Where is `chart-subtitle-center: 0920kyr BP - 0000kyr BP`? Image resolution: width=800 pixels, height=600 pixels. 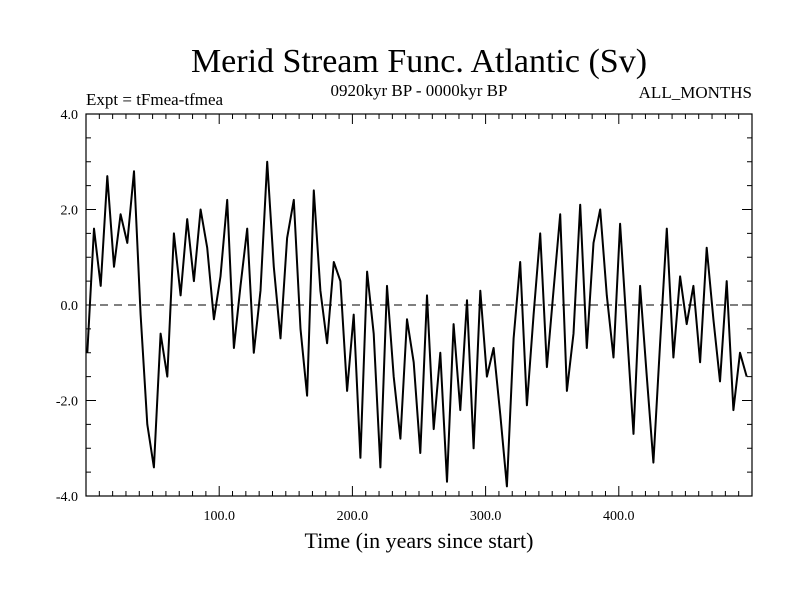
chart-subtitle-center: 0920kyr BP - 0000kyr BP is located at coordinates (419, 90).